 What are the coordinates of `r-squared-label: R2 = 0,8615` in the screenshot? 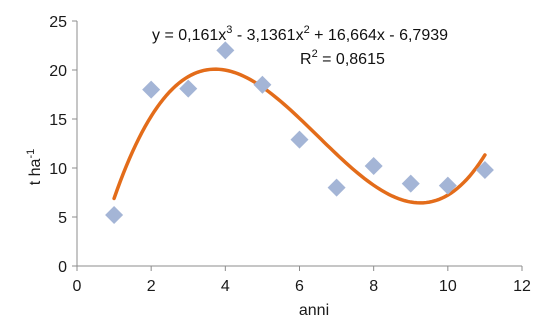 It's located at (342, 58).